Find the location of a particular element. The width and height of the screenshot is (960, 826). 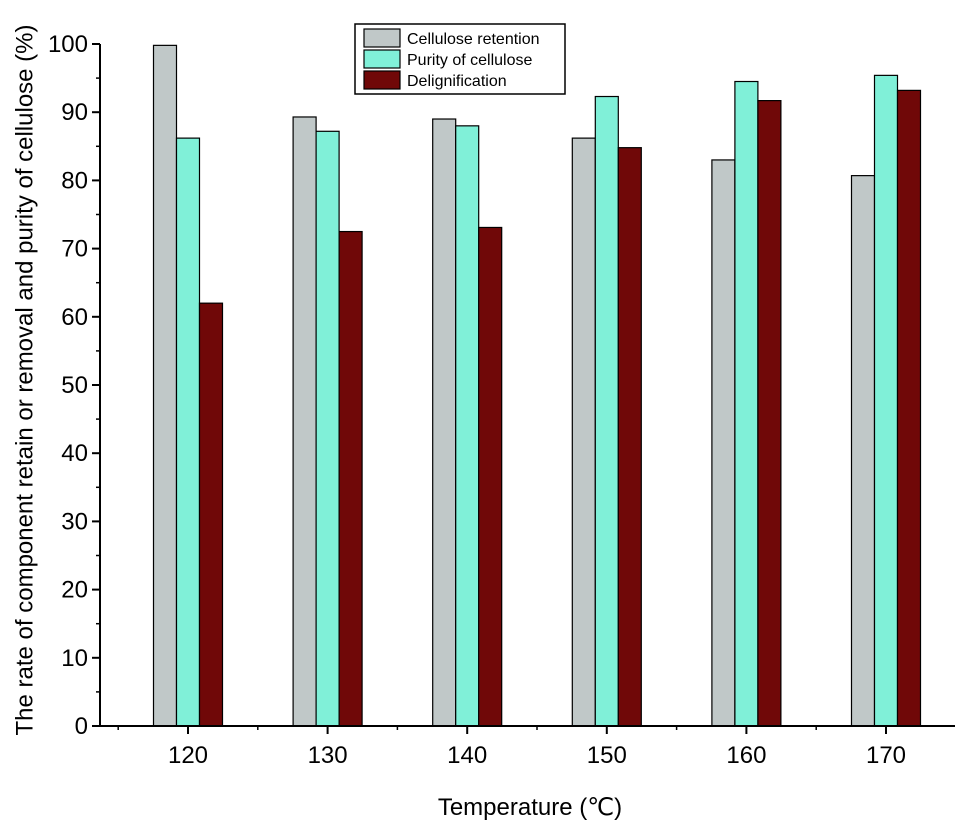

y-tick-label: 50 is located at coordinates (74, 385).